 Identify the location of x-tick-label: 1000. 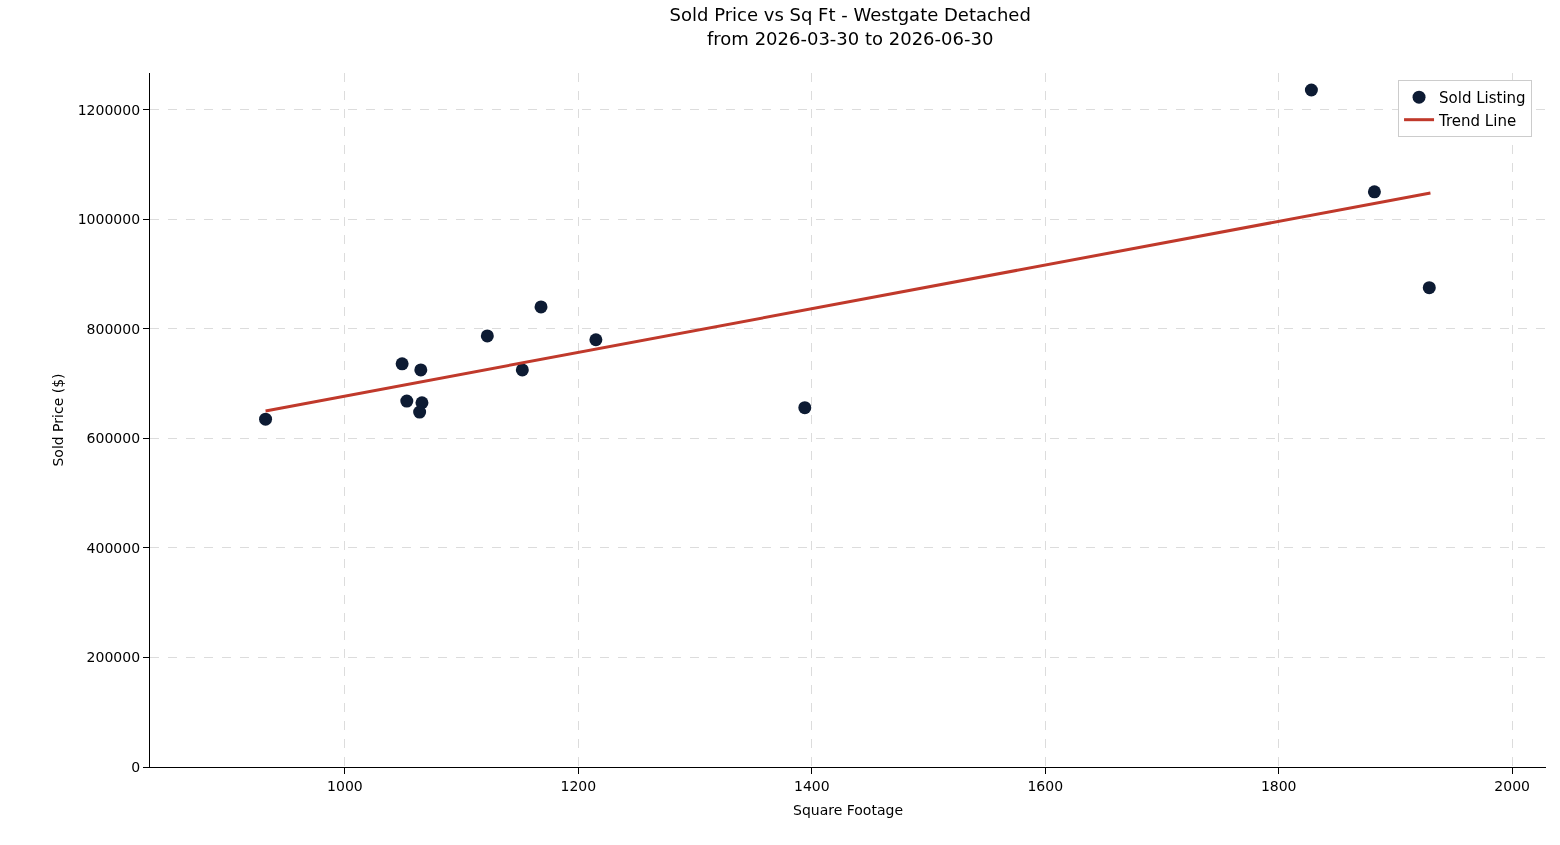
(345, 785).